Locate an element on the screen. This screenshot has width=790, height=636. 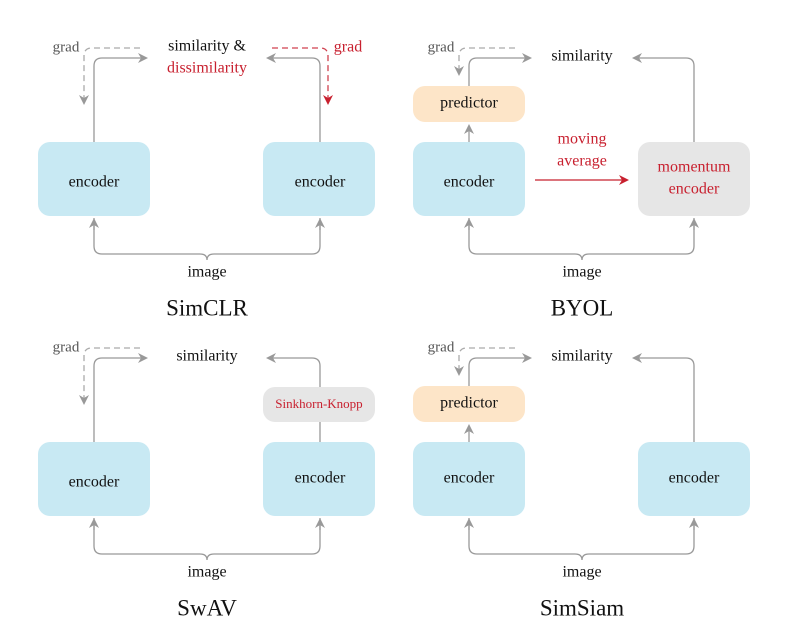
sinkhorn-knopp-label: Sinkhorn-Knopp is located at coordinates (318, 403).